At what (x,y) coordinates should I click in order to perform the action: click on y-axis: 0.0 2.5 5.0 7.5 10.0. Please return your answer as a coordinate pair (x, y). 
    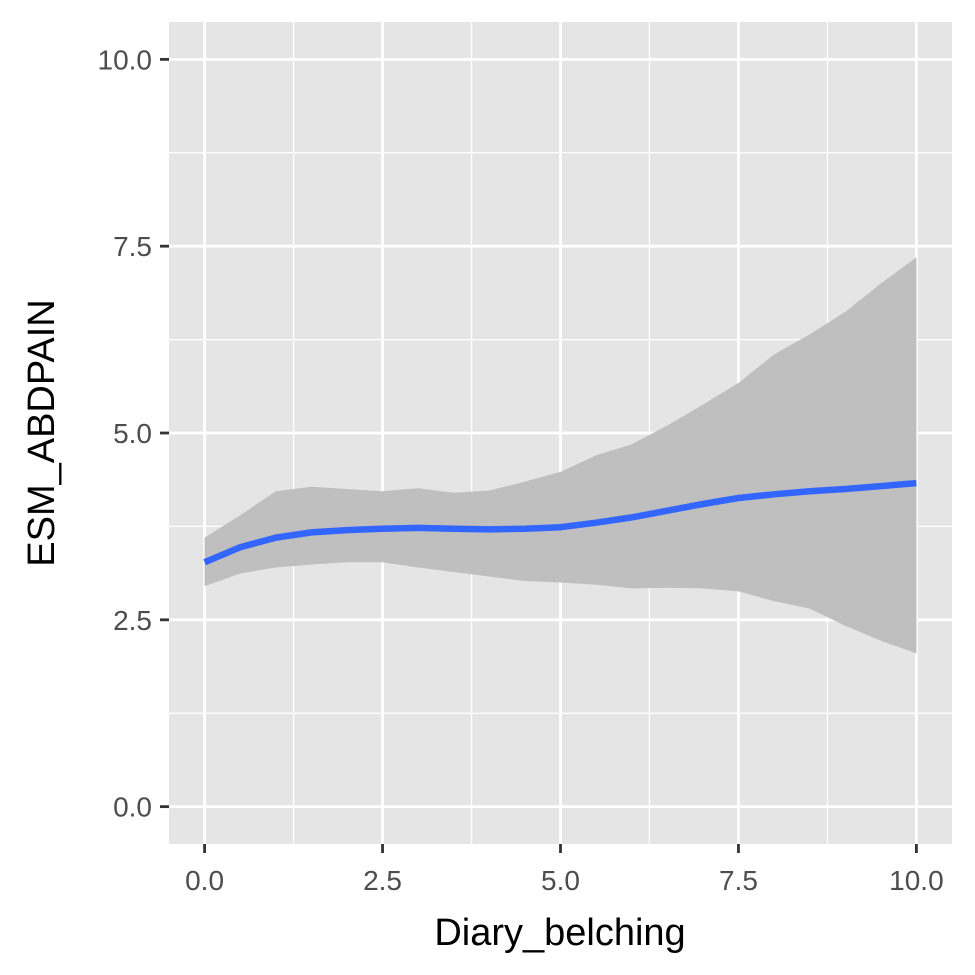
    Looking at the image, I should click on (133, 433).